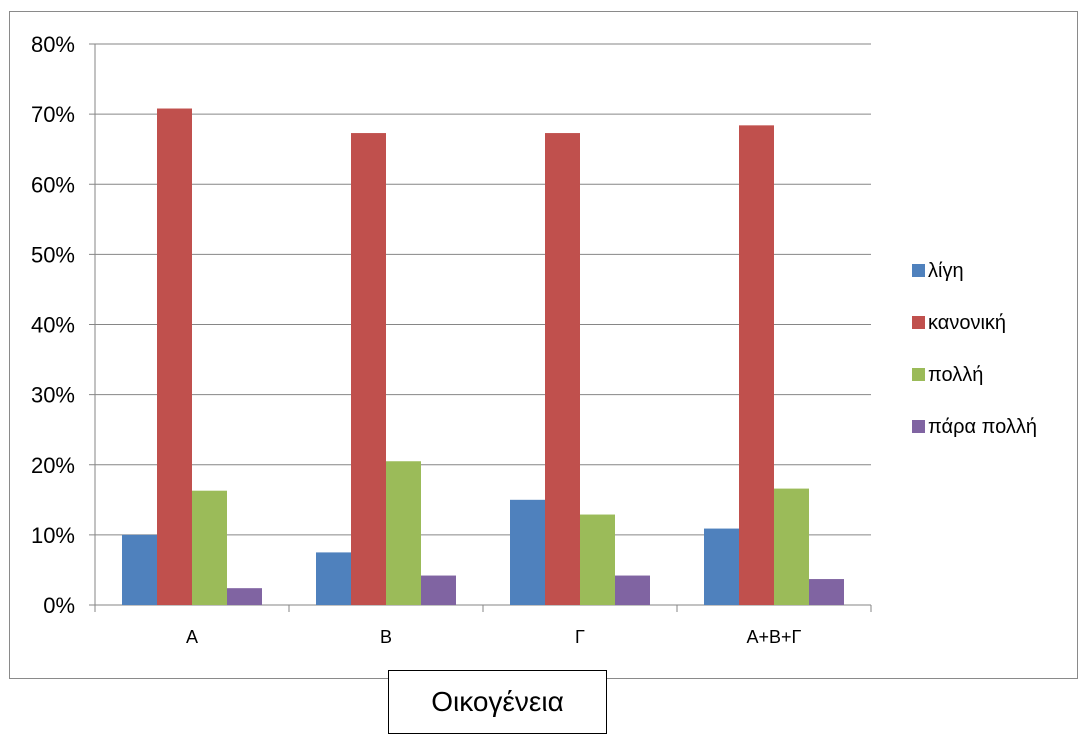 This screenshot has height=734, width=1082. I want to click on y-tick-label: 70%, so click(53, 114).